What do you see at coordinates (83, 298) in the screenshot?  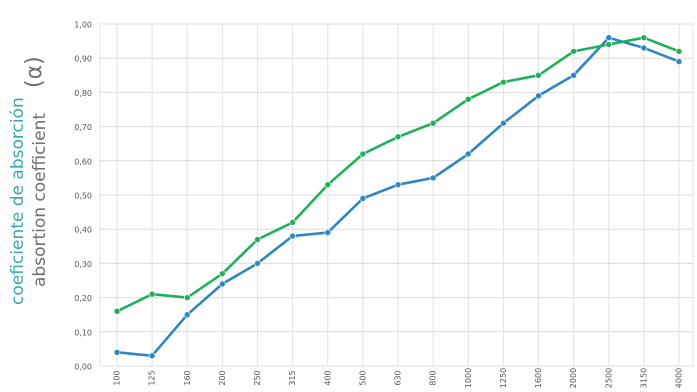 I see `y-tick-label: 0,20` at bounding box center [83, 298].